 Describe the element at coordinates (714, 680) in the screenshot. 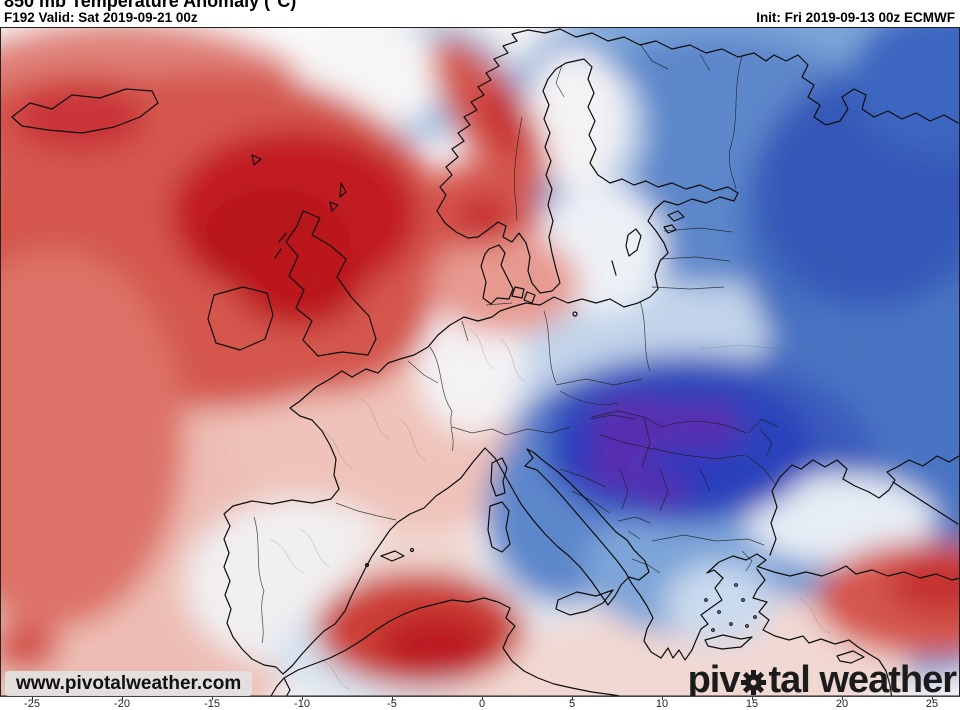

I see `brand-text-prefix: piv` at that location.